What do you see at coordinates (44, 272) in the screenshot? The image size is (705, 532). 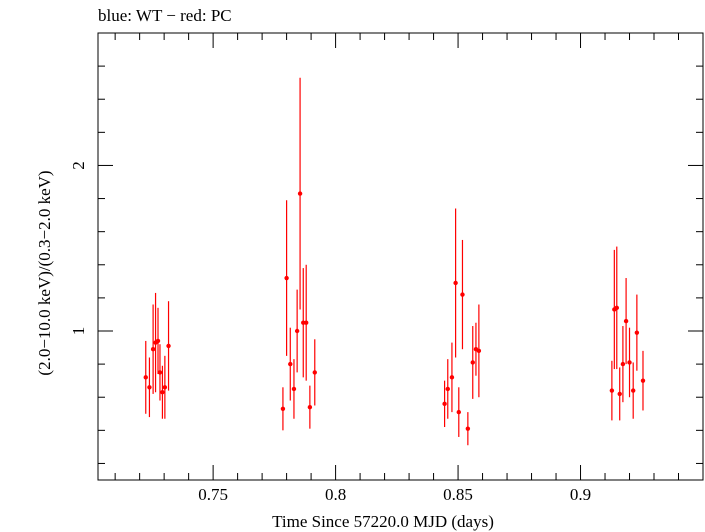 I see `y-axis-title: (2.0−10.0 keV)/(0.3−2.0 keV)` at bounding box center [44, 272].